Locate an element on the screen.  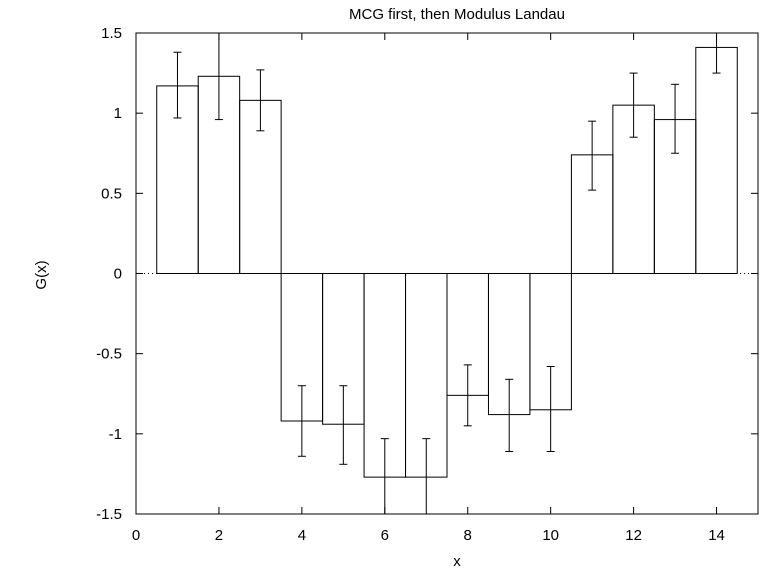
x-tick-label: 12 is located at coordinates (633, 535).